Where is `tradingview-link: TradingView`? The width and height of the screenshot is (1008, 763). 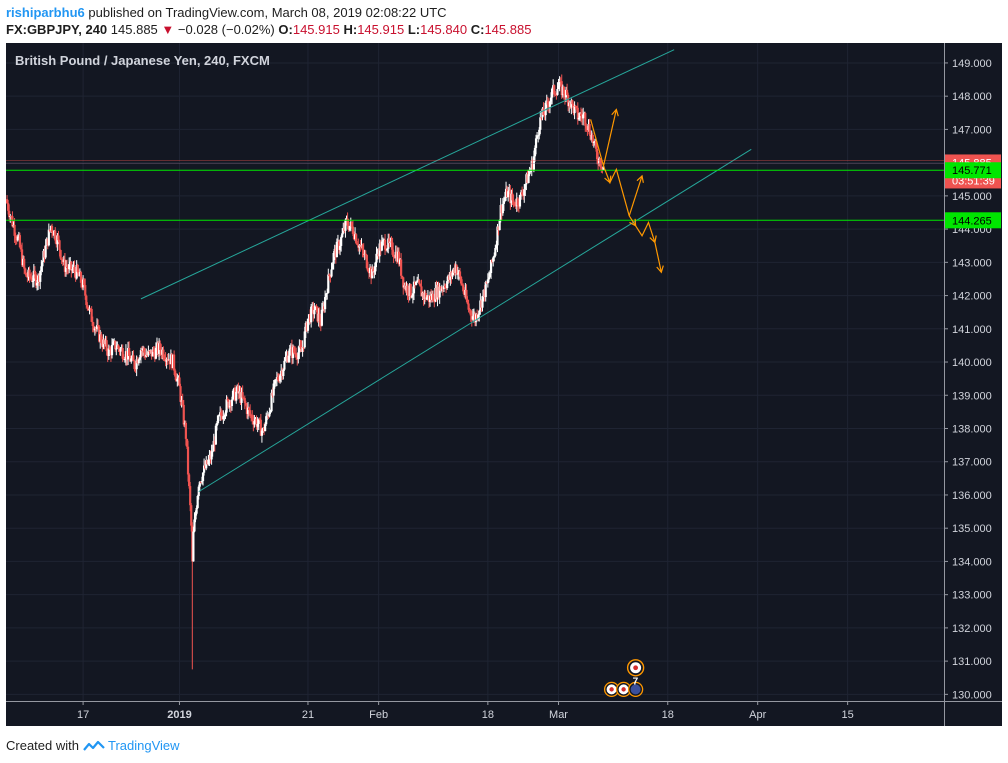
tradingview-link: TradingView is located at coordinates (143, 745).